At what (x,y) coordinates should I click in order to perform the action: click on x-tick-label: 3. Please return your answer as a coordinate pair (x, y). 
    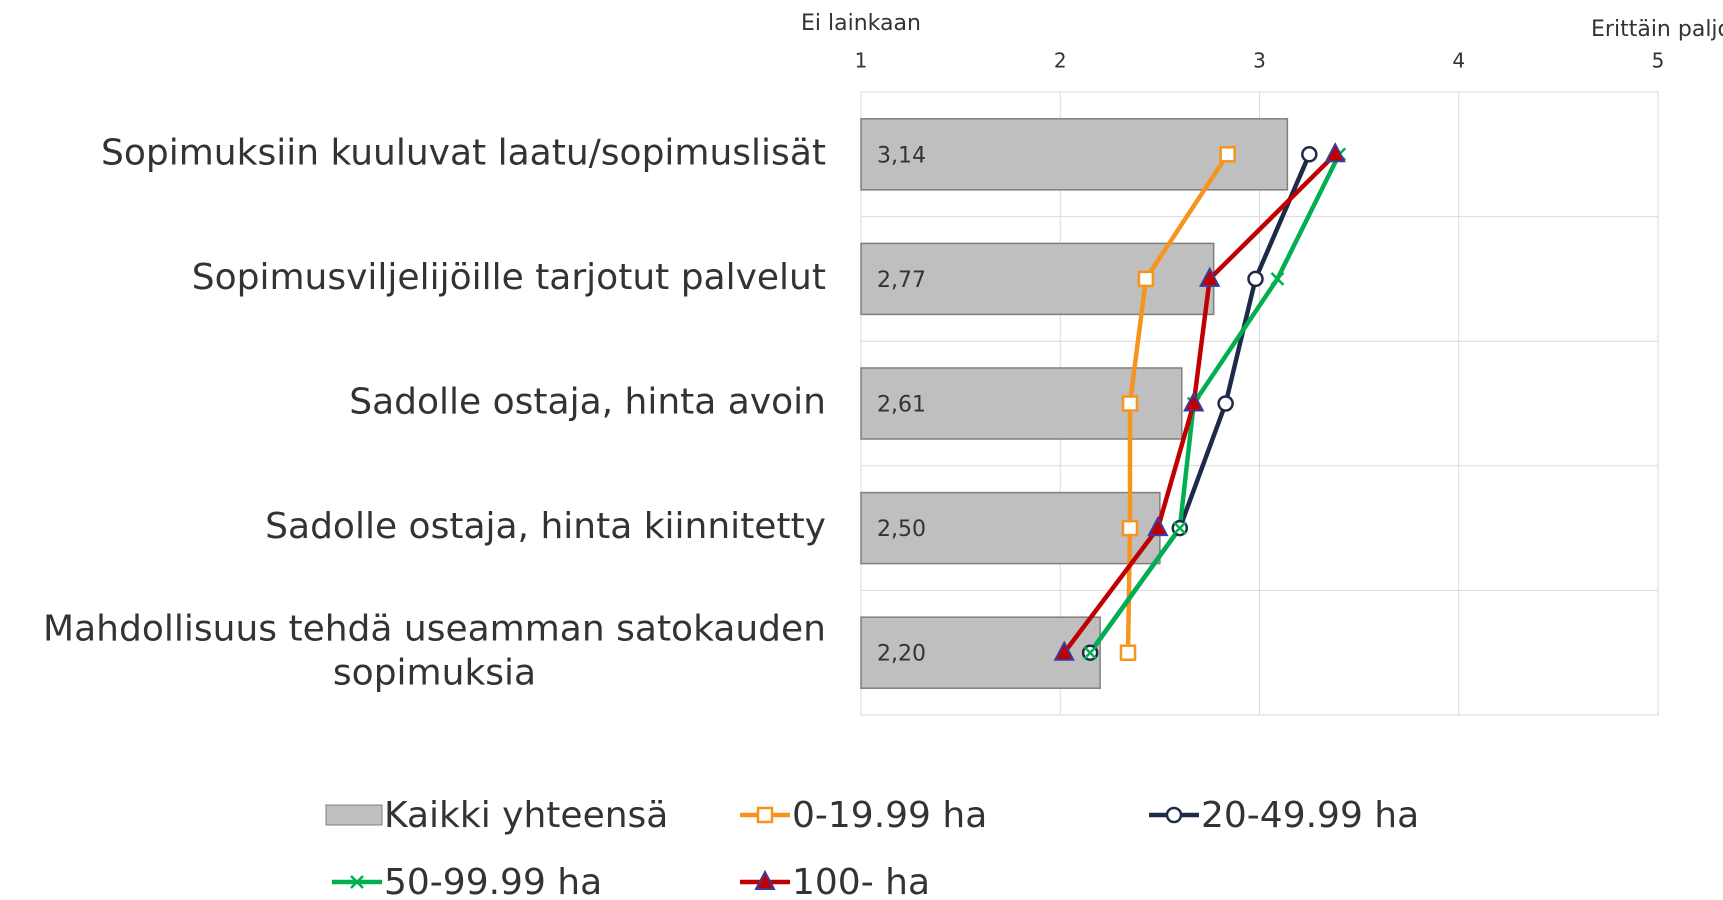
    Looking at the image, I should click on (1259, 61).